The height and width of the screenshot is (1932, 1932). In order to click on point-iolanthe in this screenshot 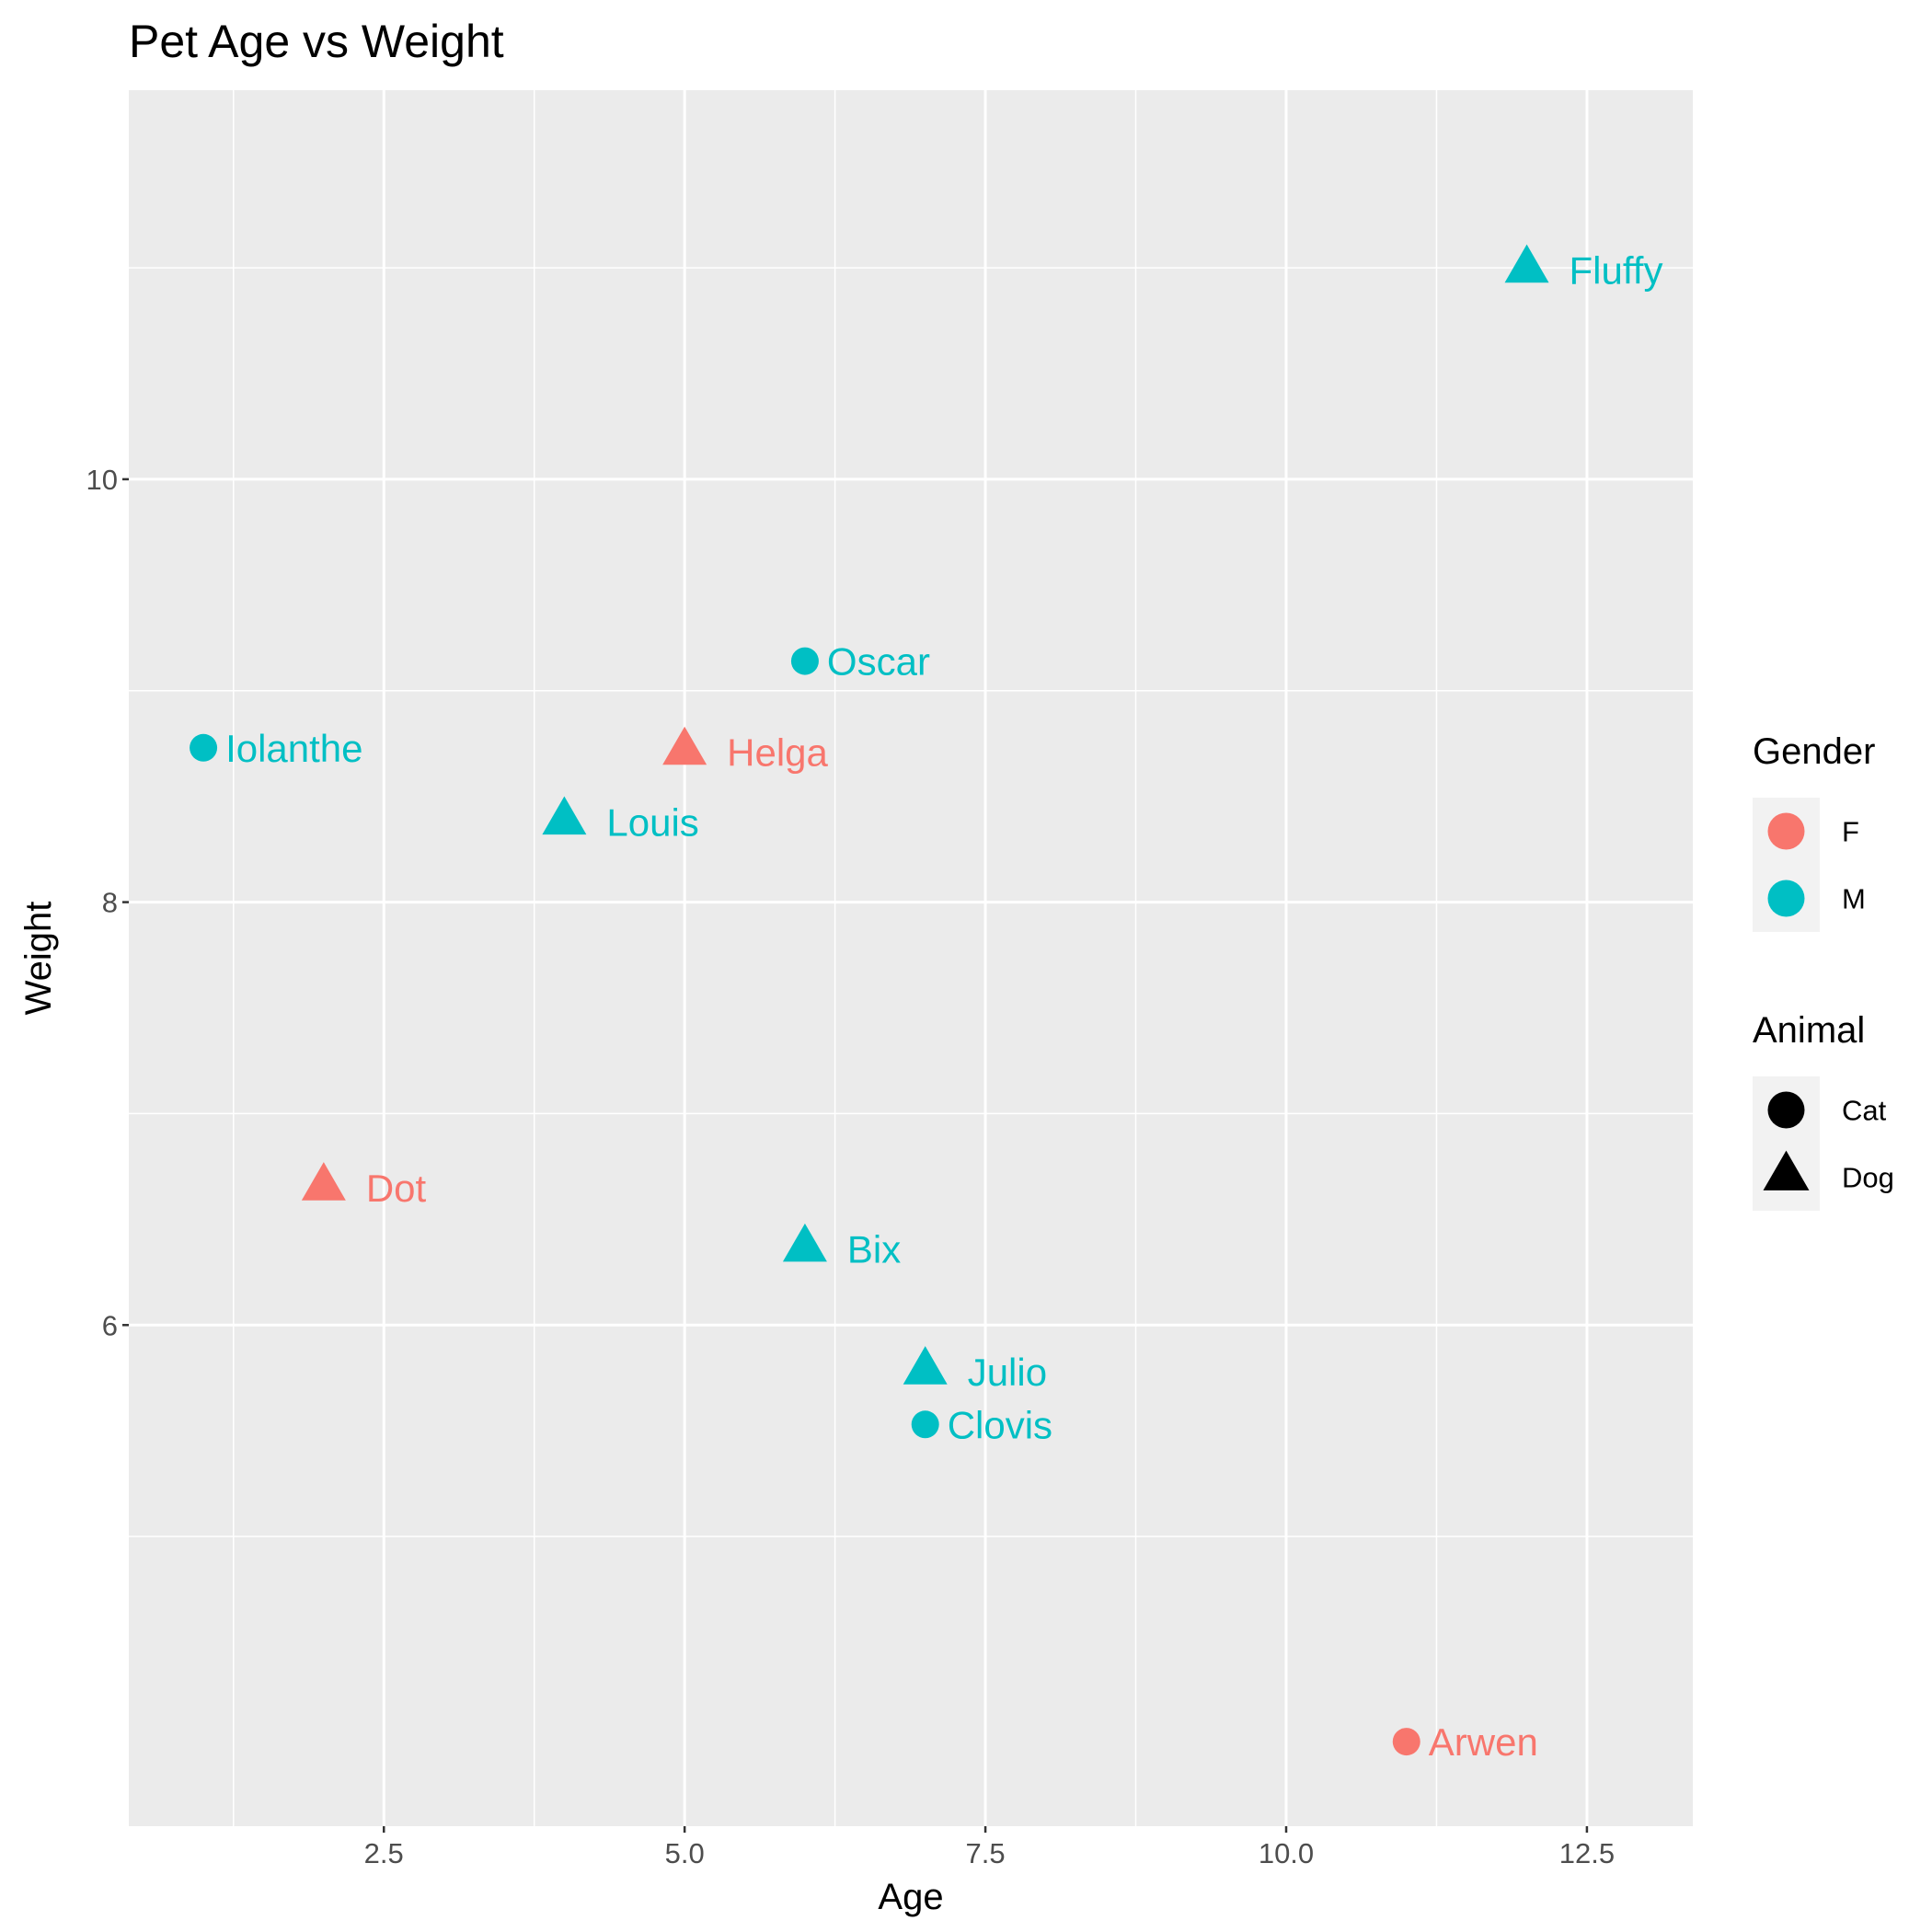, I will do `click(204, 747)`.